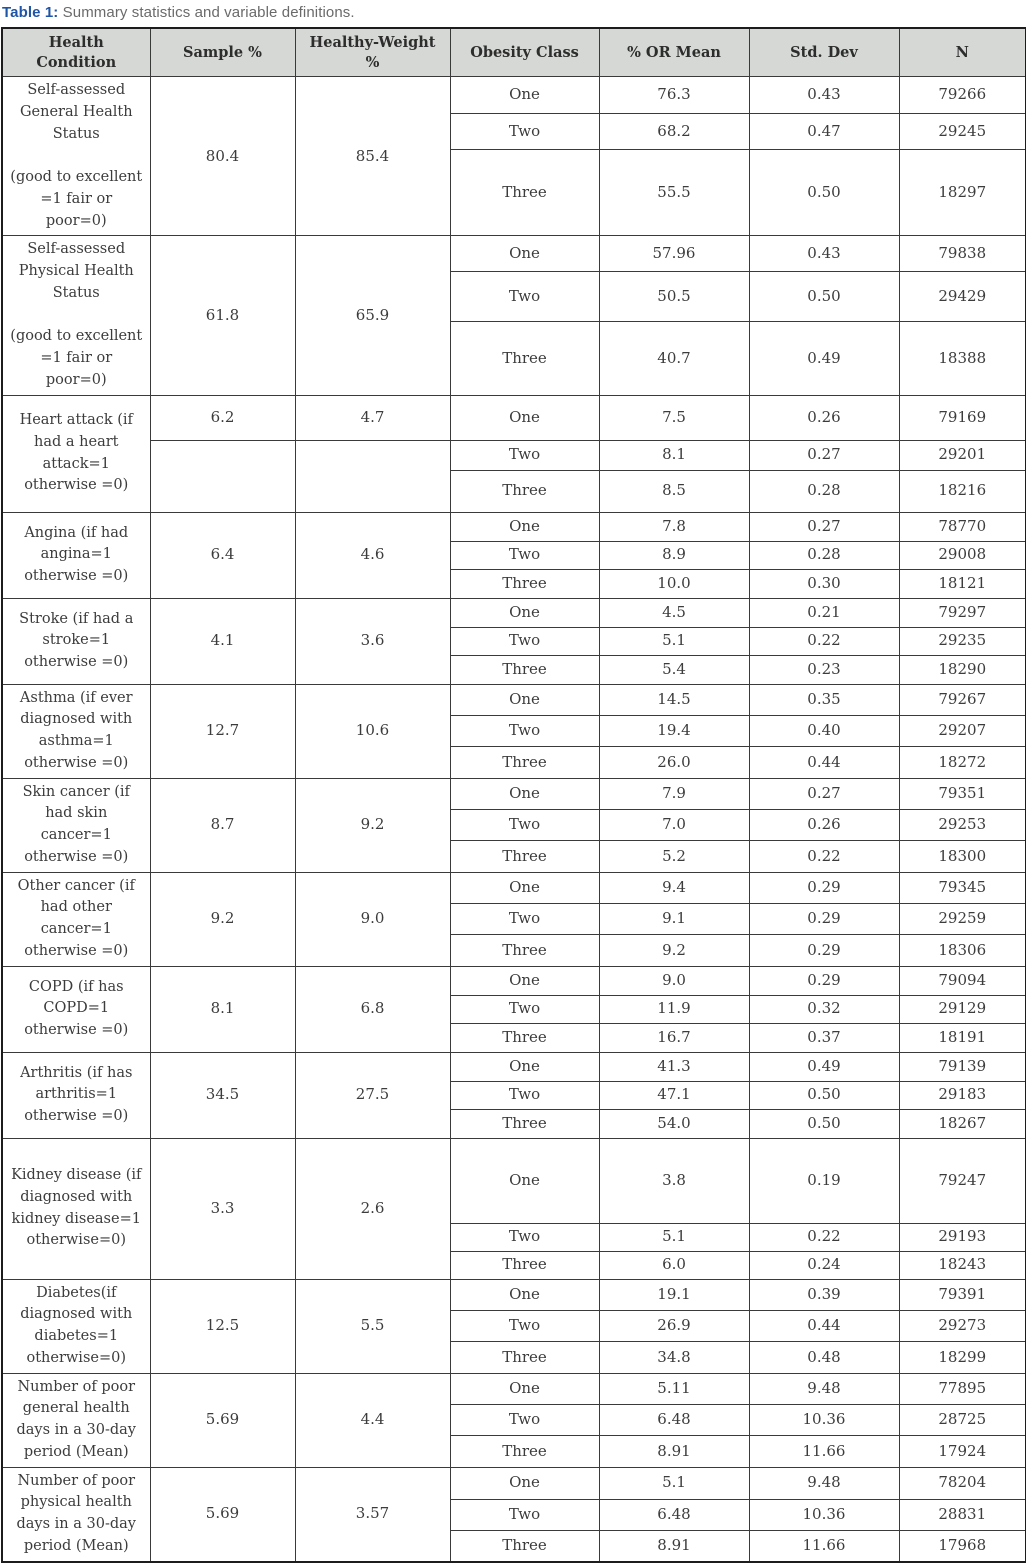 This screenshot has height=1563, width=1026. Describe the element at coordinates (372, 919) in the screenshot. I see `healthy-weight-pct-cell: 9.0` at that location.